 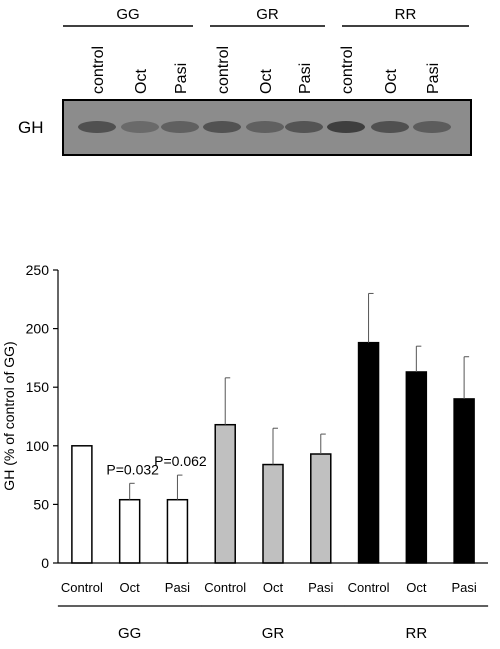 What do you see at coordinates (273, 633) in the screenshot?
I see `group-label: GR` at bounding box center [273, 633].